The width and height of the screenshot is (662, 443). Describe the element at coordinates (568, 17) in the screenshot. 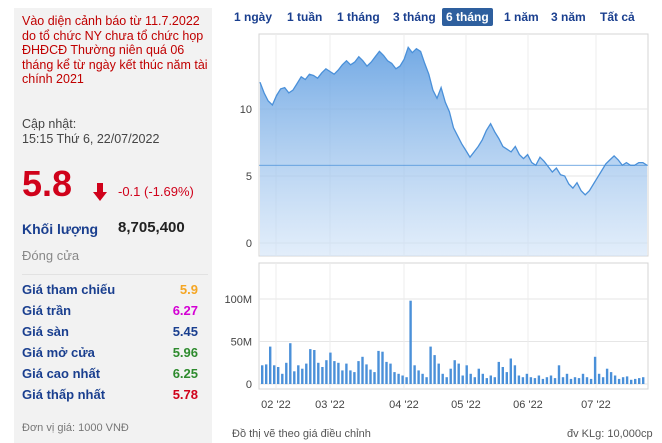

I see `tab-3-years: 3 năm` at that location.